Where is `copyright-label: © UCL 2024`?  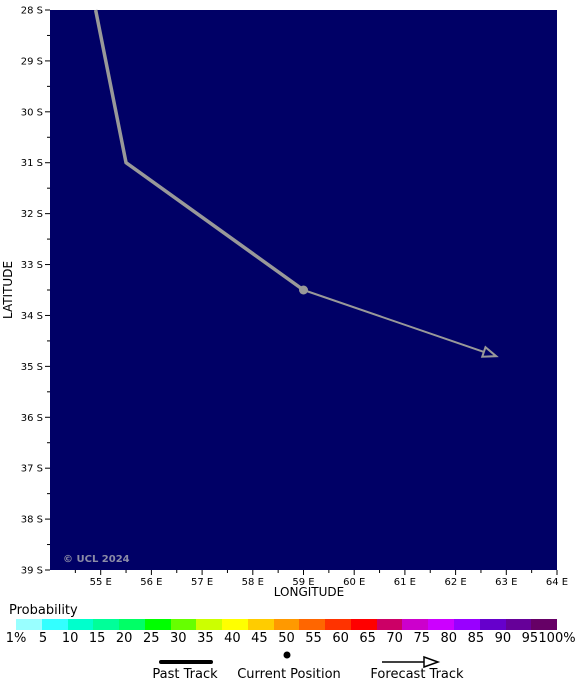 copyright-label: © UCL 2024 is located at coordinates (96, 559).